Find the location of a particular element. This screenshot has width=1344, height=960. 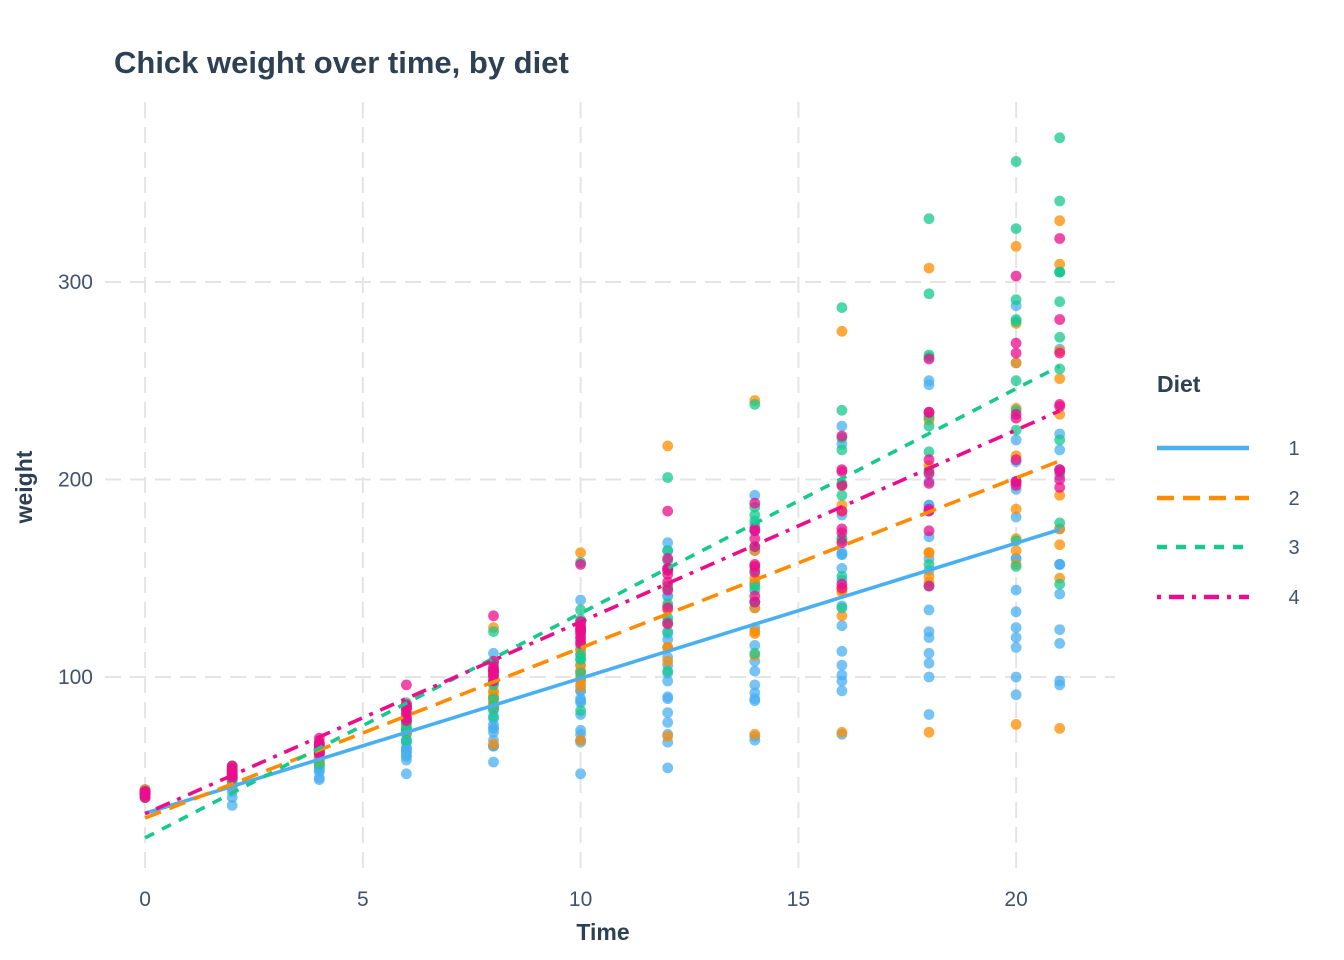

legend-label-diet-1: 1 is located at coordinates (1293, 449).